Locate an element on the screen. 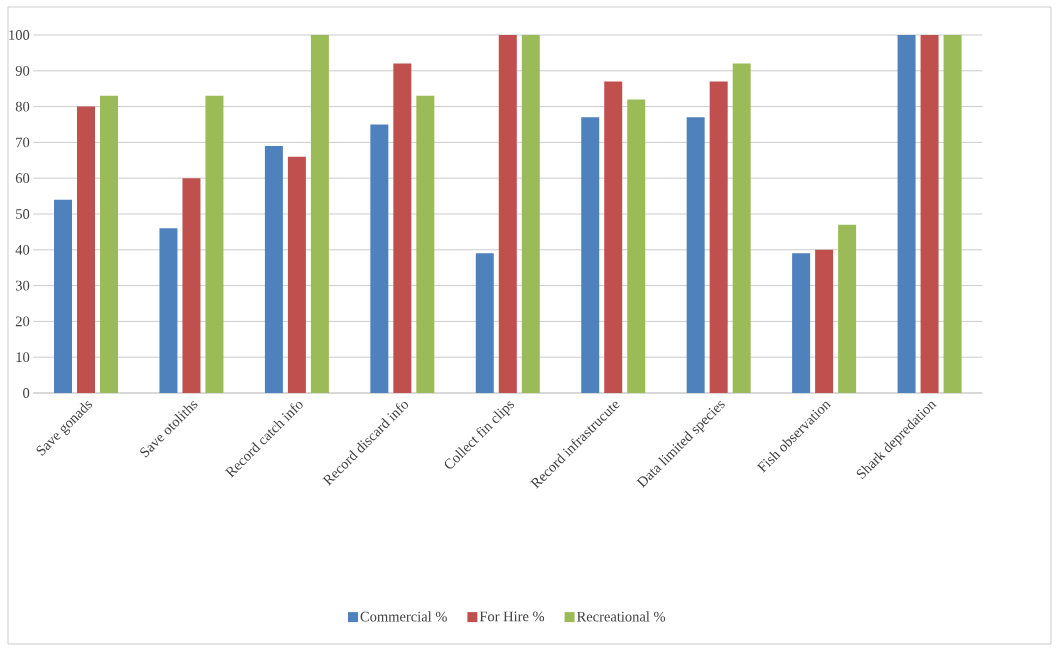  y-tick-label: 60 is located at coordinates (22, 178).